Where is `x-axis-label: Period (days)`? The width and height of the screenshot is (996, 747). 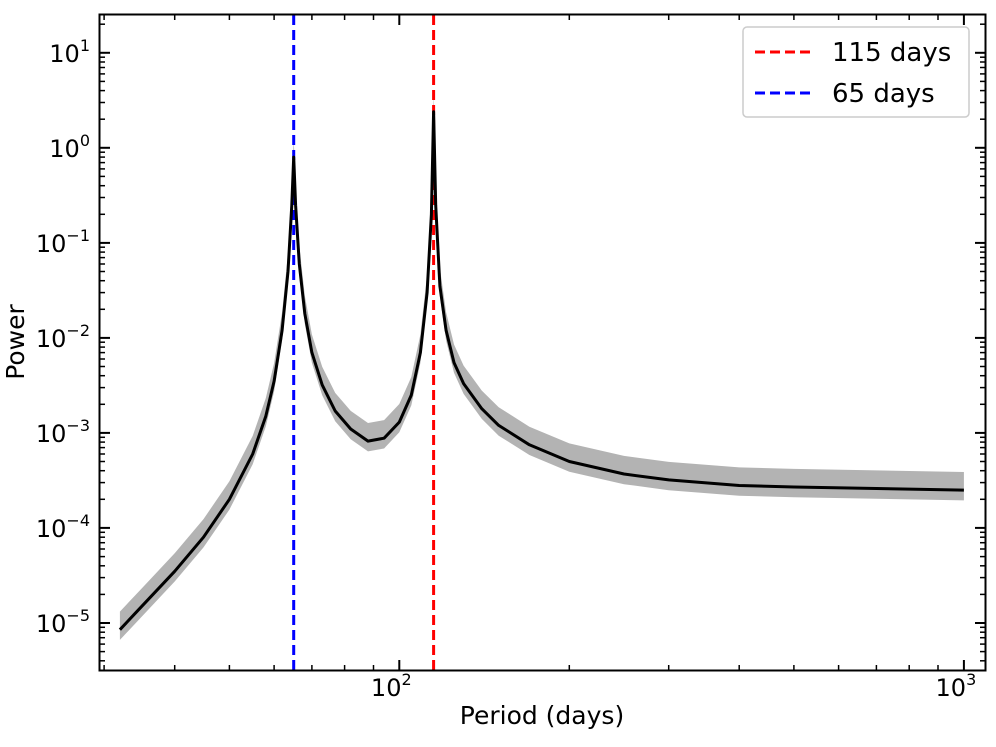 x-axis-label: Period (days) is located at coordinates (542, 715).